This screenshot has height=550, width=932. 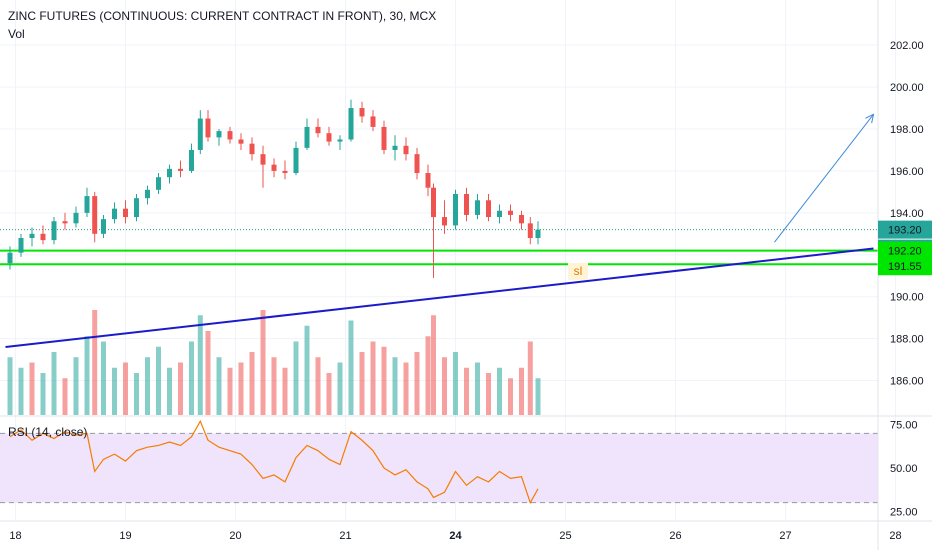 What do you see at coordinates (824, 178) in the screenshot?
I see `projection-arrow` at bounding box center [824, 178].